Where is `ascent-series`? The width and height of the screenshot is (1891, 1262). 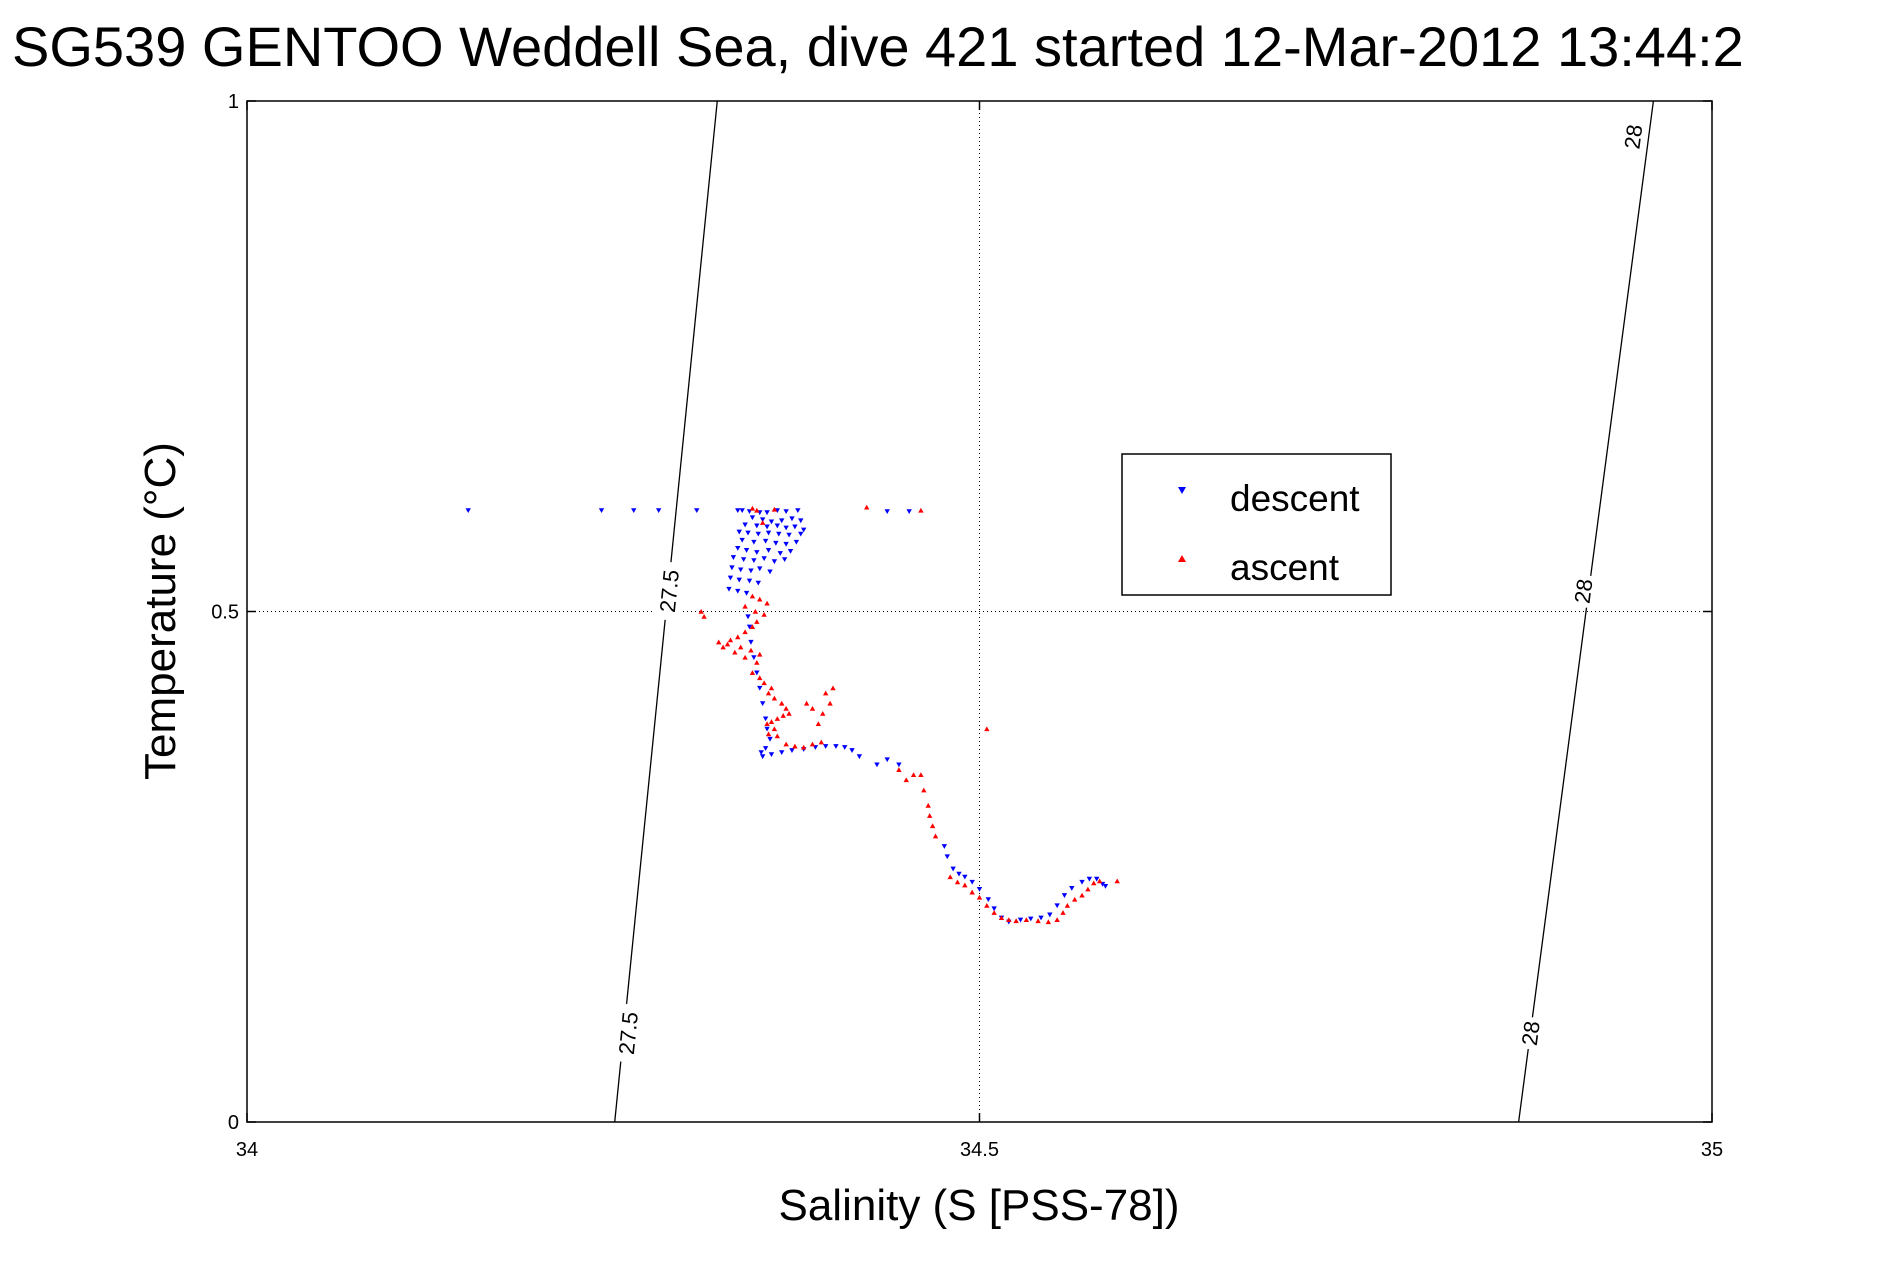 ascent-series is located at coordinates (909, 714).